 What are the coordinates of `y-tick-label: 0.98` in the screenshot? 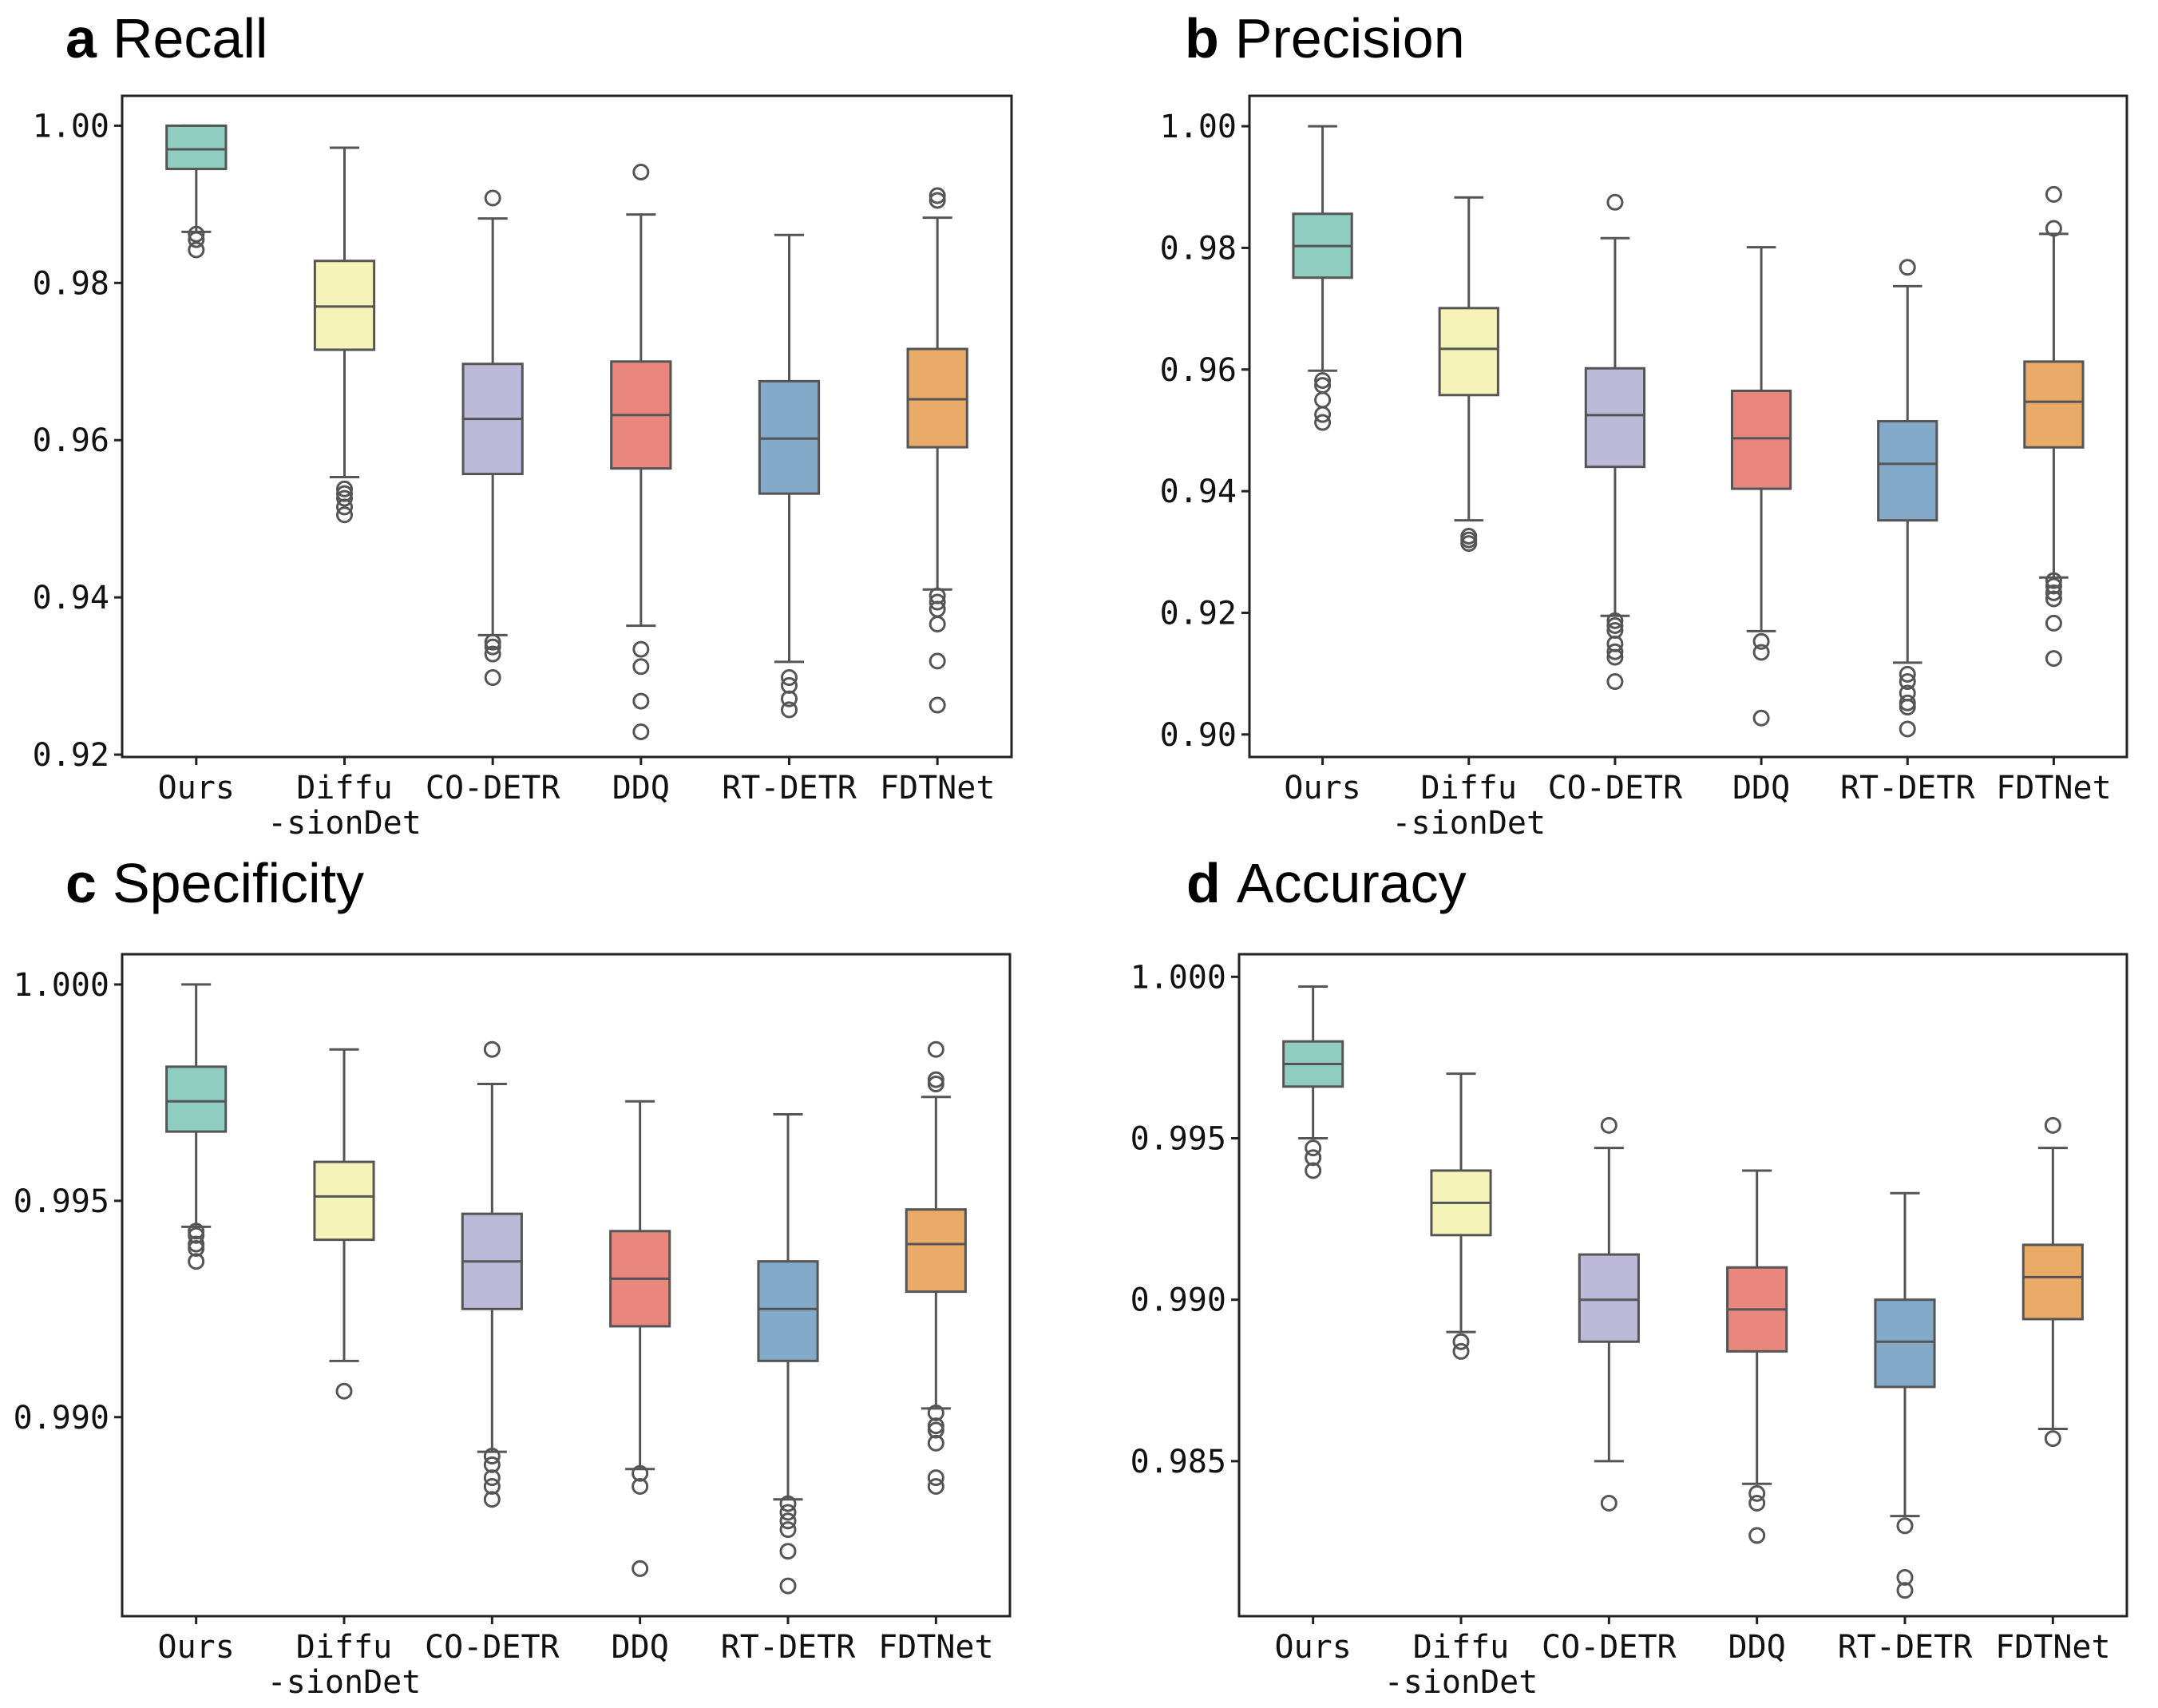 It's located at (71, 283).